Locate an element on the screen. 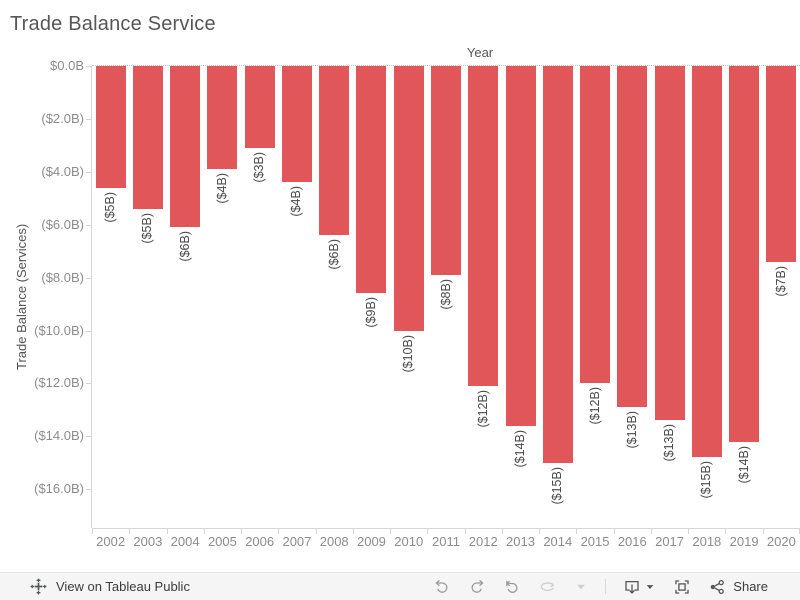 This screenshot has height=600, width=800. view-on-tableau-public-link: View on Tableau Public is located at coordinates (110, 586).